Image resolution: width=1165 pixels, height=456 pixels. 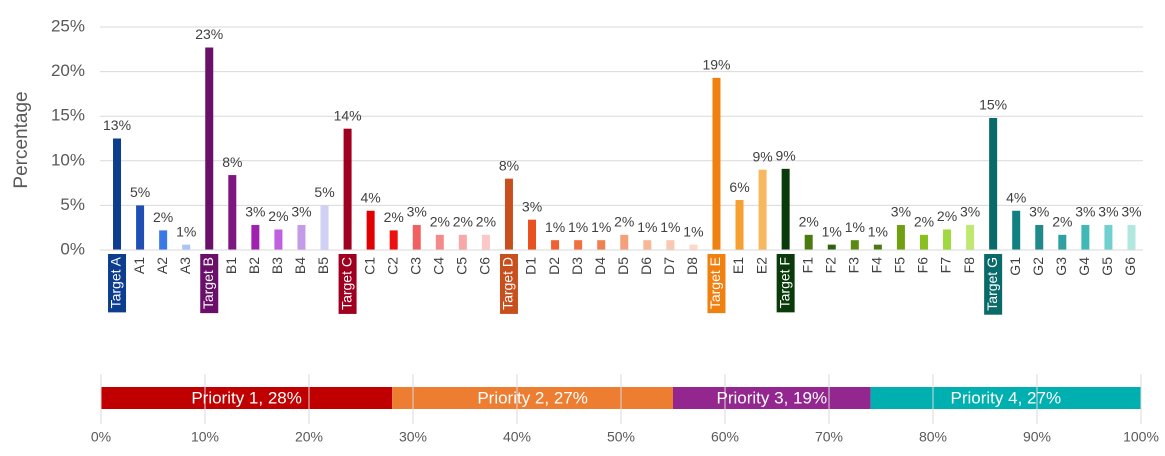 I want to click on x-tick-label: B5, so click(x=323, y=265).